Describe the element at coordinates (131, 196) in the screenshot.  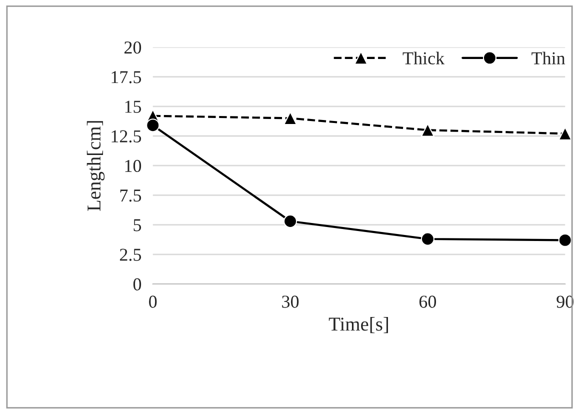
I see `y-tick-label: 7.5` at that location.